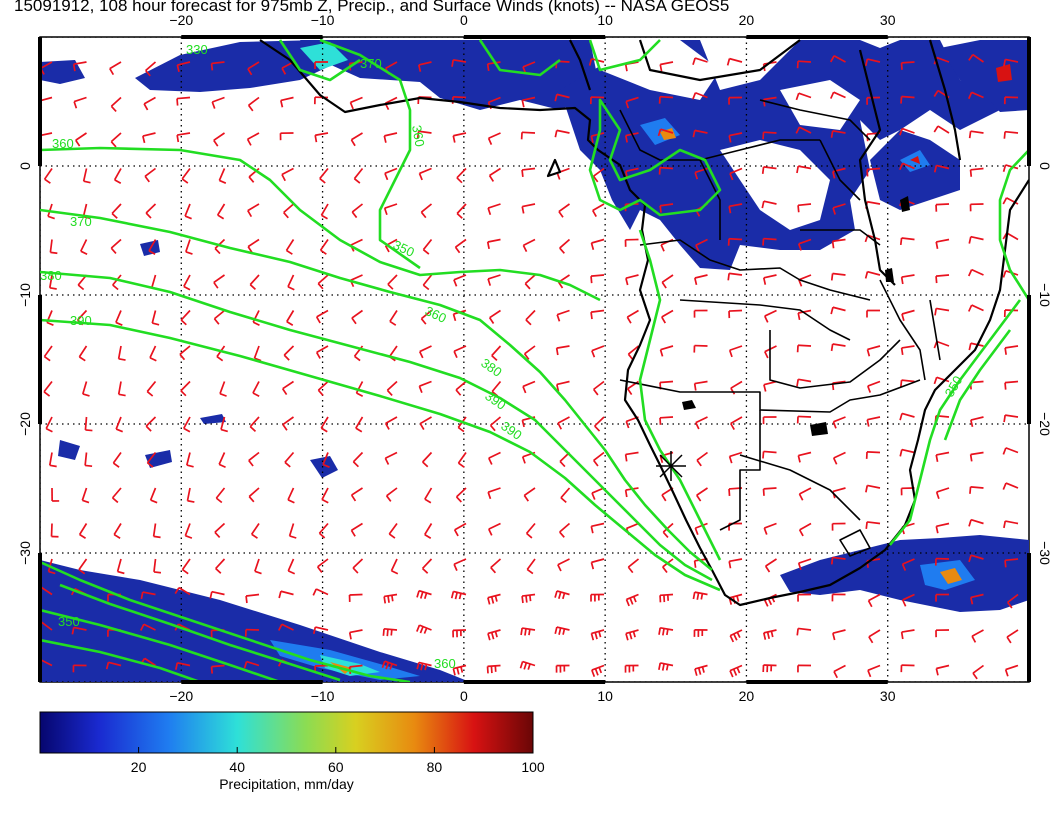  I want to click on colorbar-caption: Precipitation, mm/day, so click(286, 784).